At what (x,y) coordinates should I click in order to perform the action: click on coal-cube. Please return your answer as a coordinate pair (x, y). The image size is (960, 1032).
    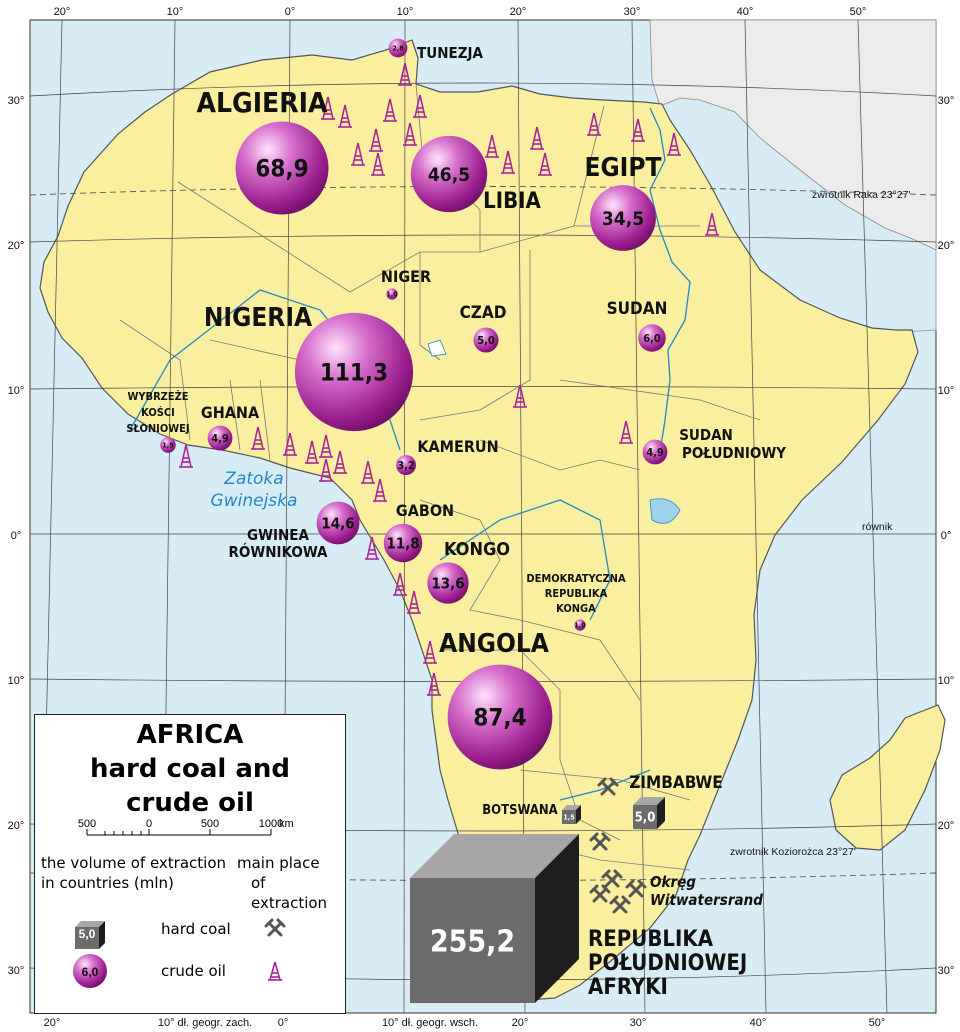
    Looking at the image, I should click on (494, 918).